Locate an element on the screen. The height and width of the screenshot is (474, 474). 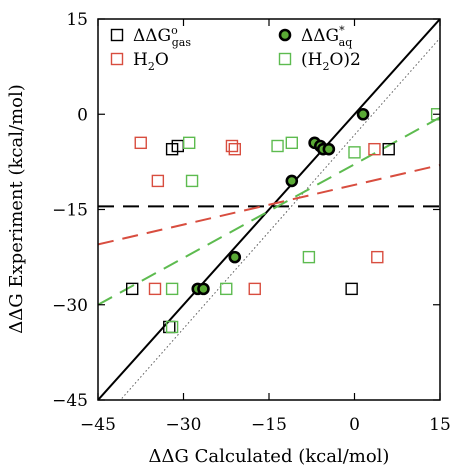
legend-item-h2o: H2O is located at coordinates (139, 61).